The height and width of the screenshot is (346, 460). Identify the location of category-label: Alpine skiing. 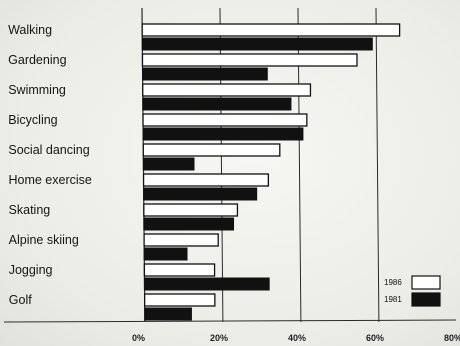
(44, 240).